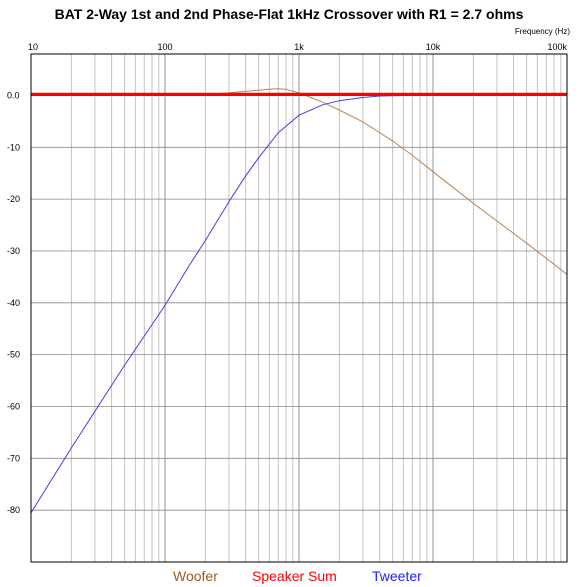 The height and width of the screenshot is (587, 578). What do you see at coordinates (164, 47) in the screenshot?
I see `x-tick-label: 100` at bounding box center [164, 47].